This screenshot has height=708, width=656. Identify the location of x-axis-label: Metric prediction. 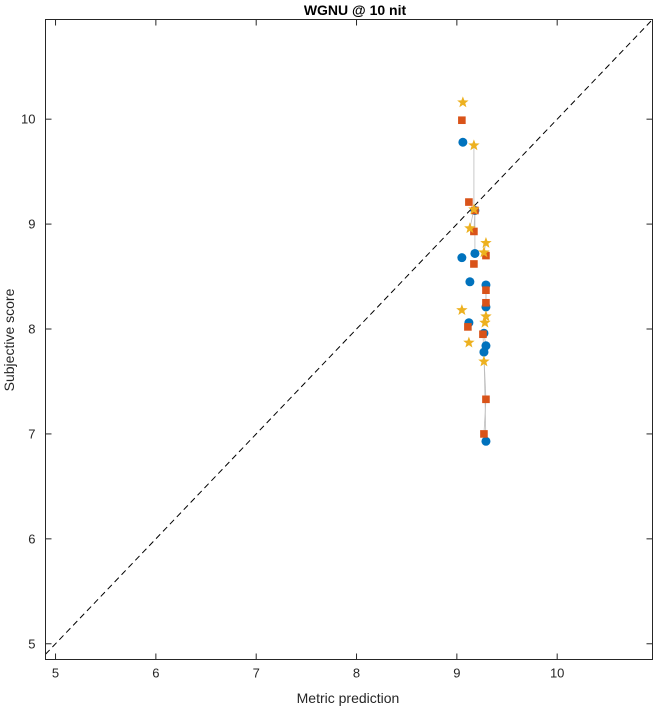
(348, 698).